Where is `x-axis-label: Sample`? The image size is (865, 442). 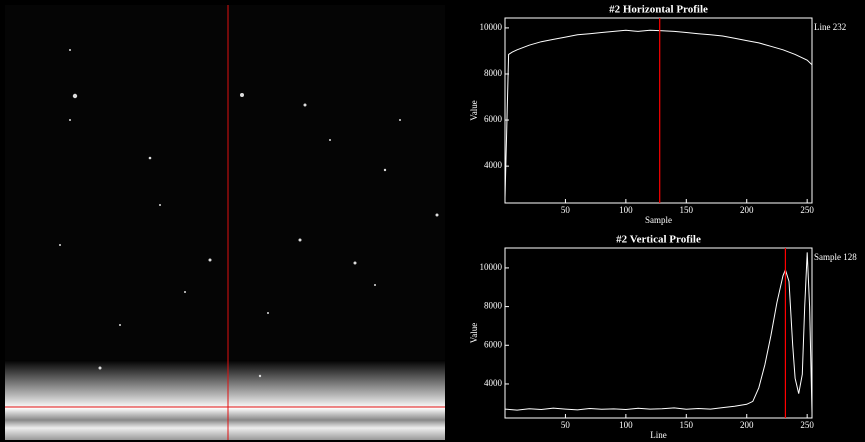 x-axis-label: Sample is located at coordinates (658, 220).